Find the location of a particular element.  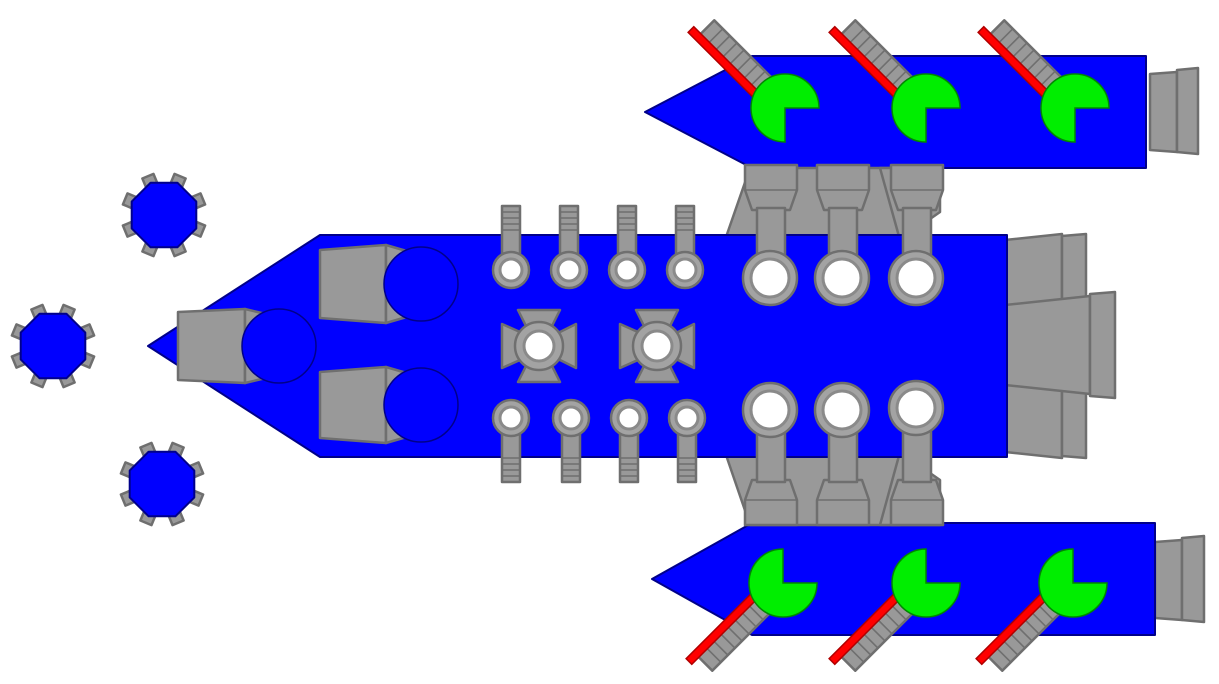

front-cannon-nose is located at coordinates (246, 346).